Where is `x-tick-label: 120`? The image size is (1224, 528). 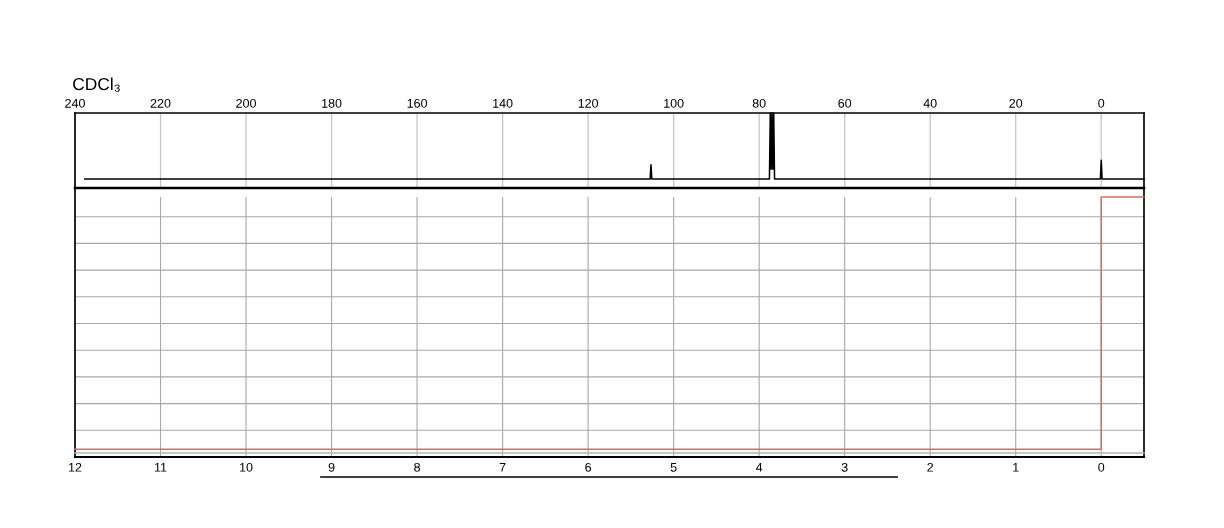 x-tick-label: 120 is located at coordinates (588, 103).